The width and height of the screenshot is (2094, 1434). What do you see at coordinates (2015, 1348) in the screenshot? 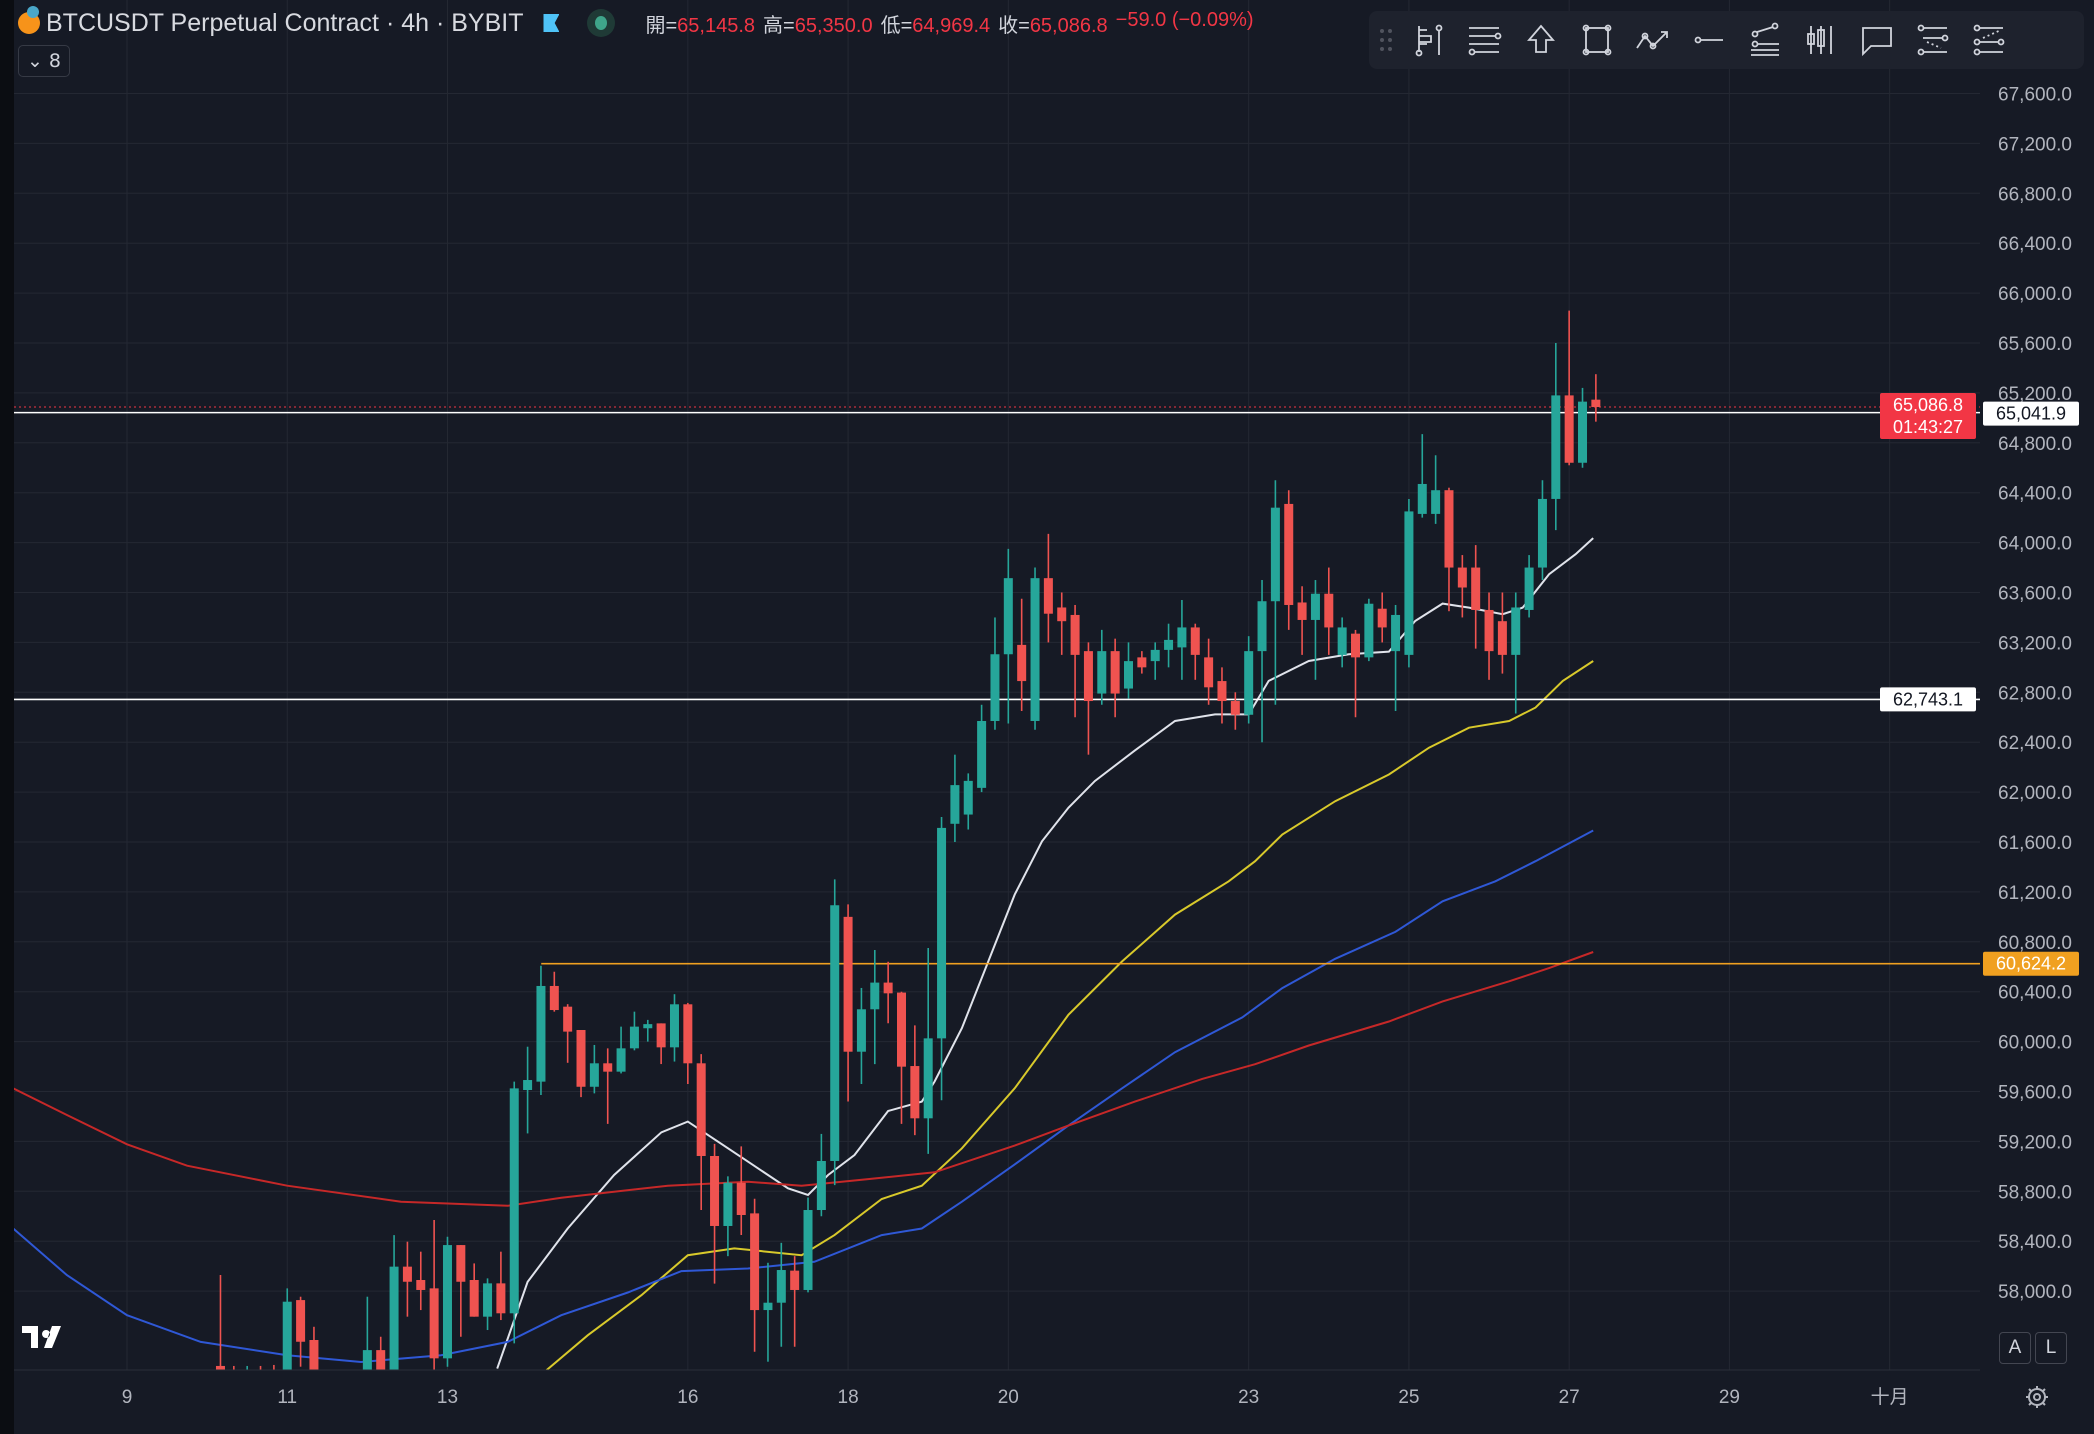
I see `auto-scale-button: A` at bounding box center [2015, 1348].